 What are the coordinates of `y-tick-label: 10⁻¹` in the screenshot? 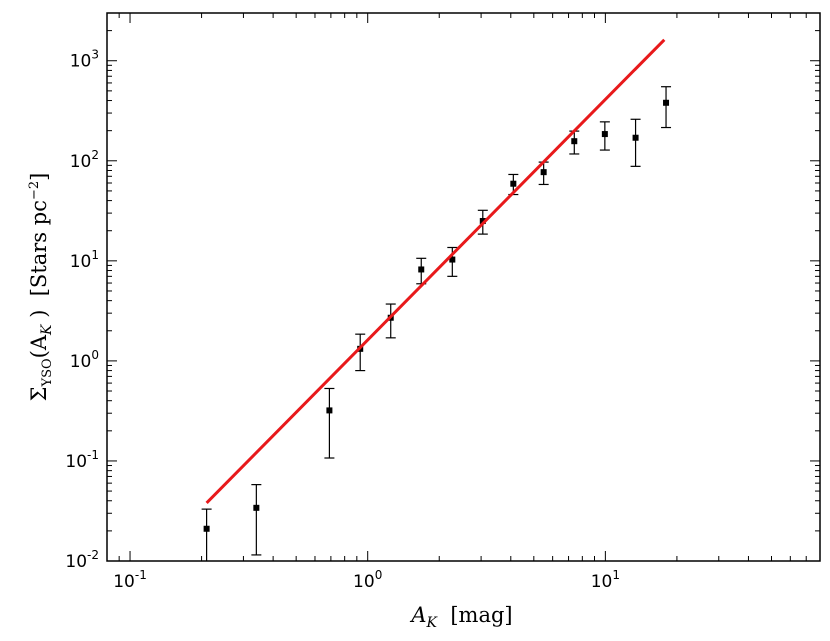 It's located at (82, 460).